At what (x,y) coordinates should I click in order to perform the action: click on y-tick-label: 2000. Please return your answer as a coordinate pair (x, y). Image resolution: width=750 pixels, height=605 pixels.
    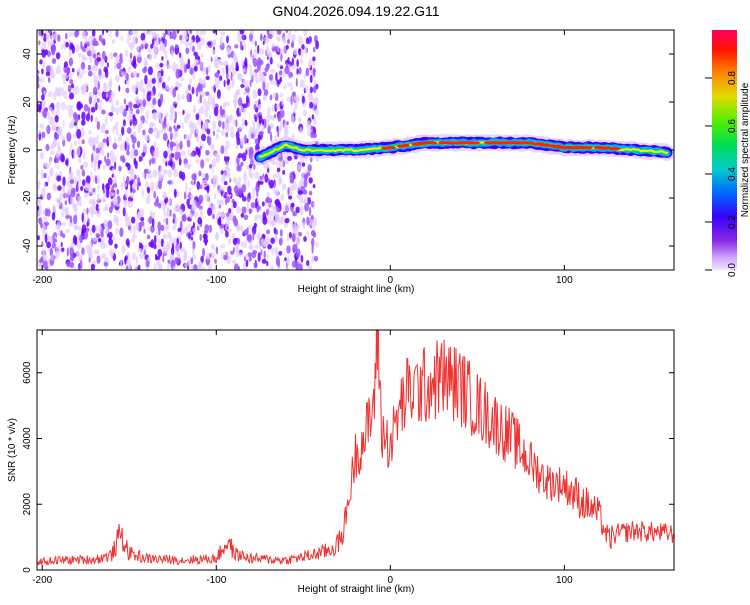
    Looking at the image, I should click on (27, 504).